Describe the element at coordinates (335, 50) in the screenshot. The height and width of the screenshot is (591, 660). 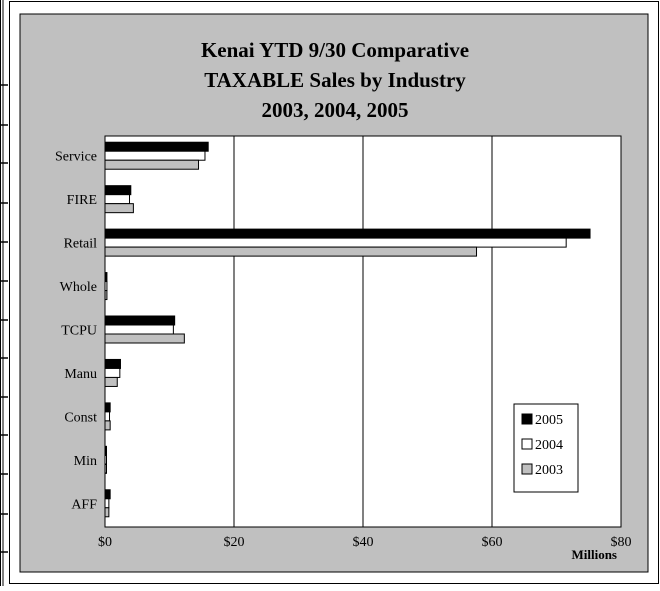
I see `chart-title-line-1: Kenai YTD 9/30 Comparative` at that location.